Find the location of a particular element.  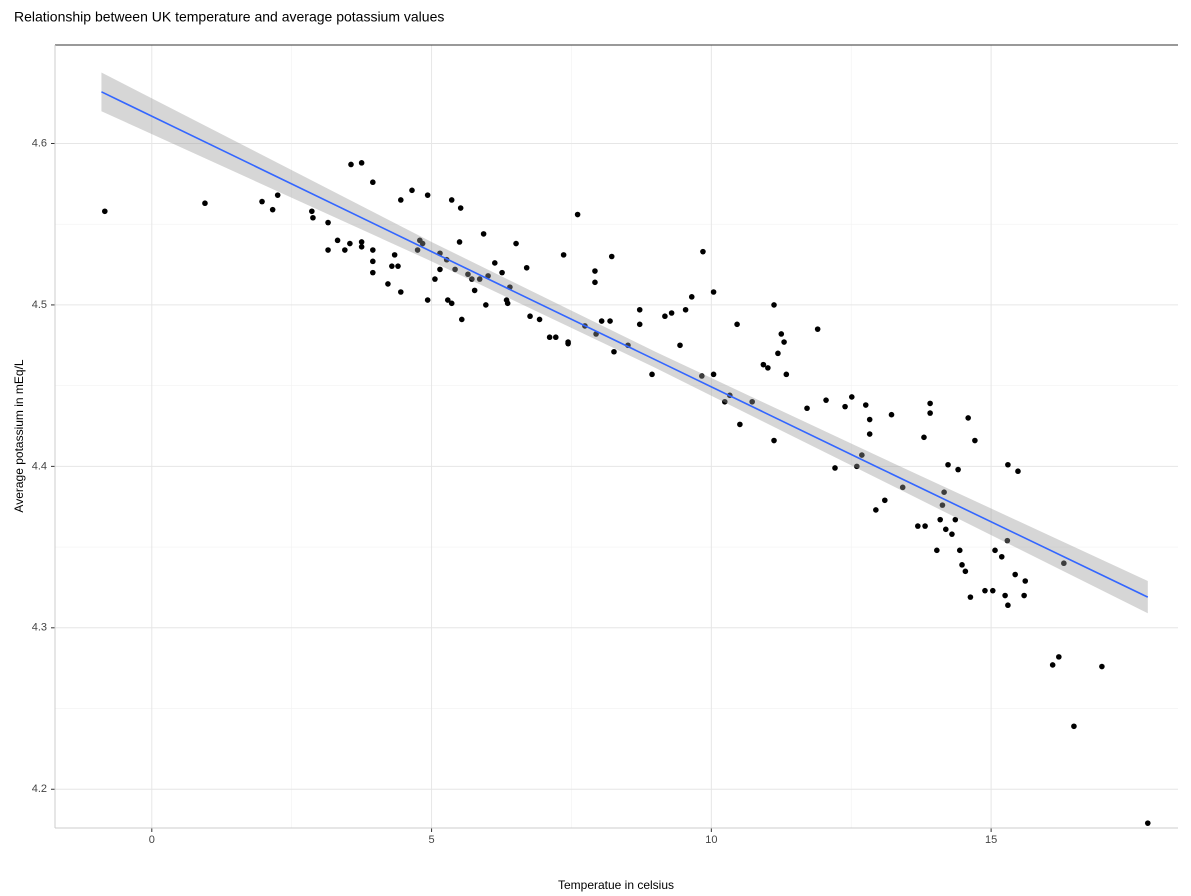

y-tick-label: 4.6 is located at coordinates (39, 143).